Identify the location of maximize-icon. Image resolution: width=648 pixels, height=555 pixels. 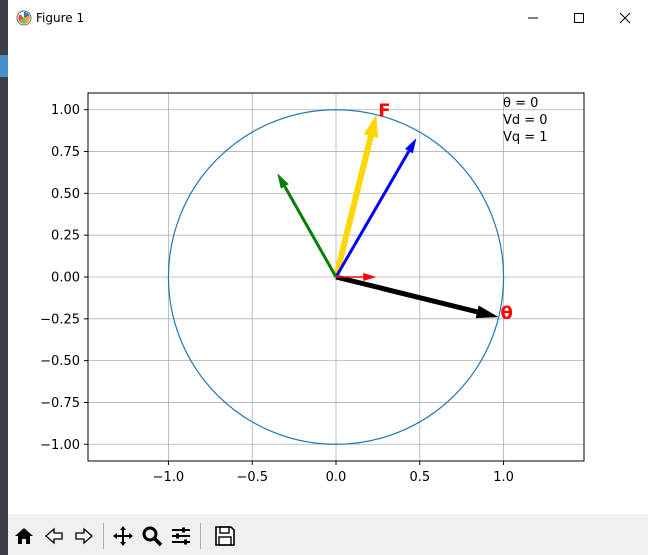
(579, 18).